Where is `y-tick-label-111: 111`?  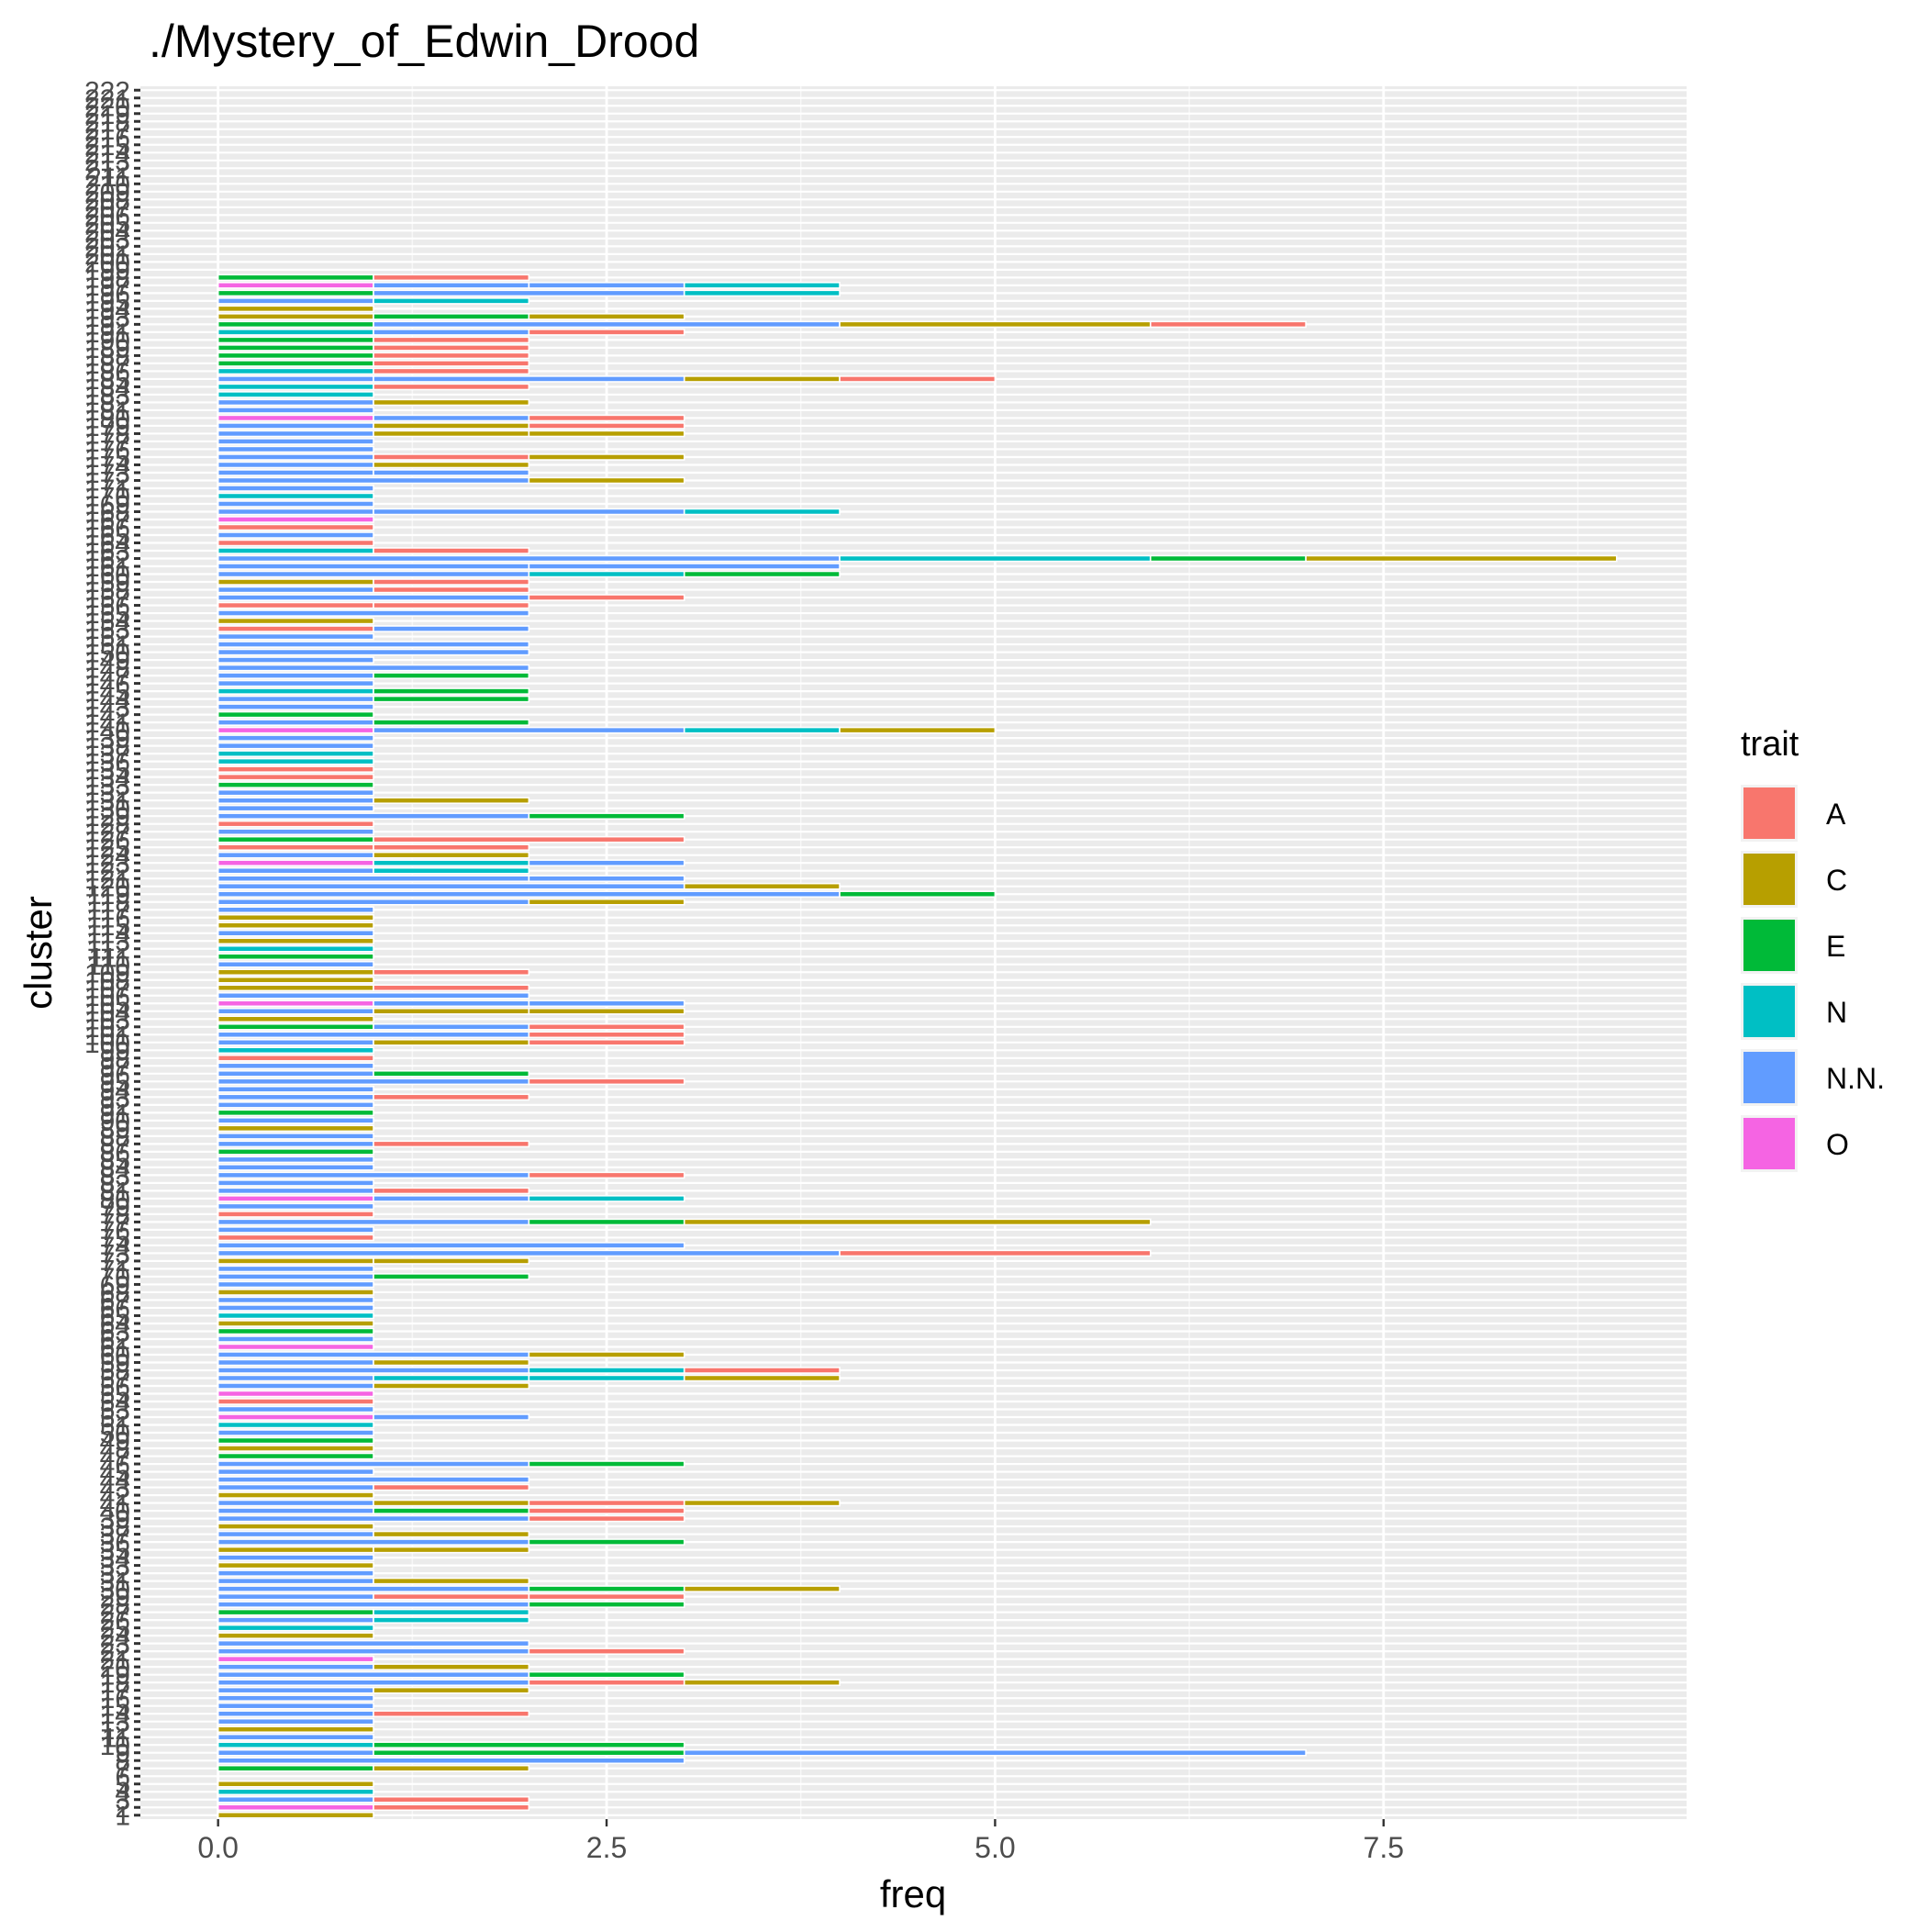 y-tick-label-111: 111 is located at coordinates (109, 958).